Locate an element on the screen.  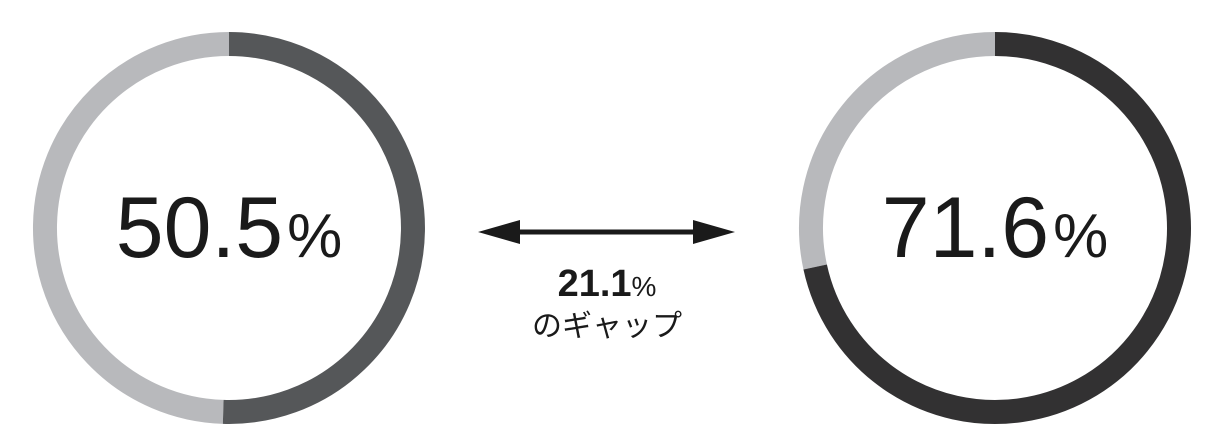
gap-annotation: 21.1% のギャップ is located at coordinates (607, 305).